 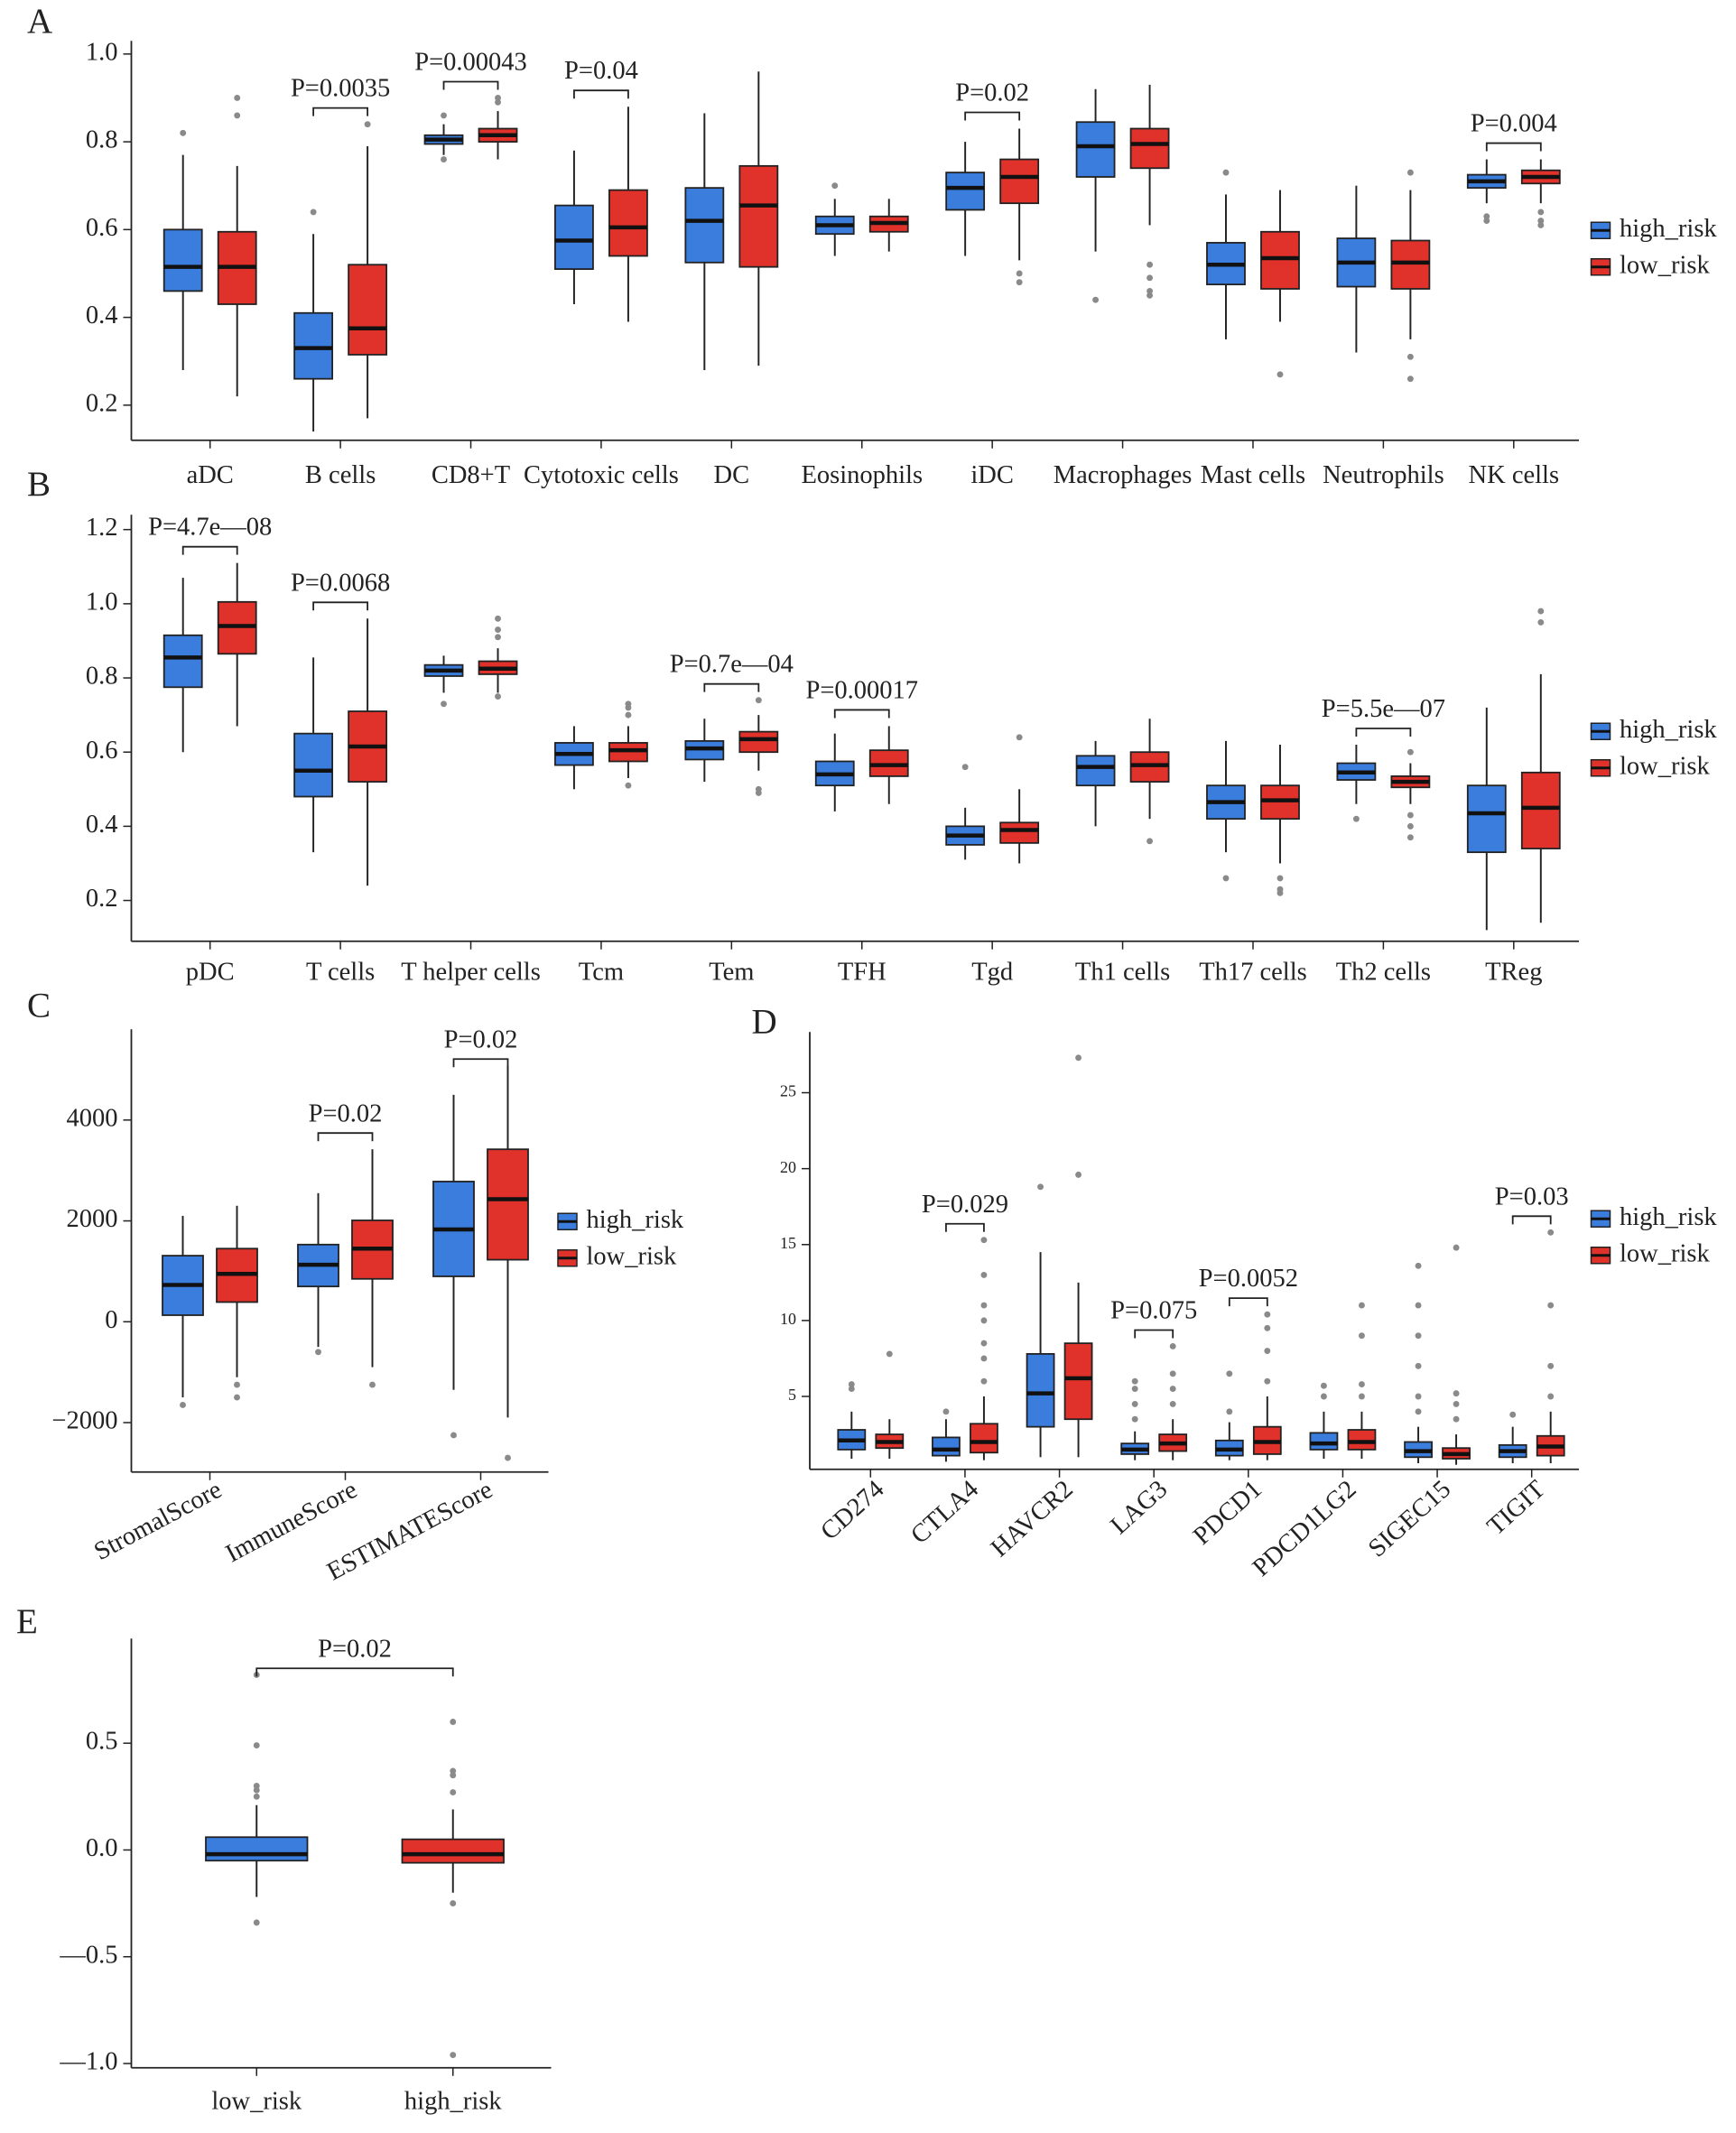 What do you see at coordinates (992, 972) in the screenshot?
I see `x-tick-label: Tgd` at bounding box center [992, 972].